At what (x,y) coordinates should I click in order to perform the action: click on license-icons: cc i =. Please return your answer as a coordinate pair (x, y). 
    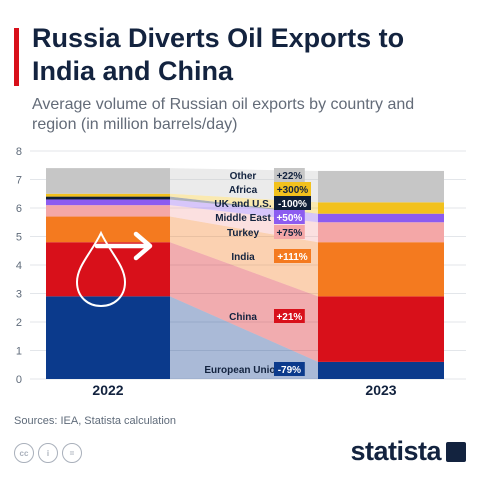
    Looking at the image, I should click on (48, 453).